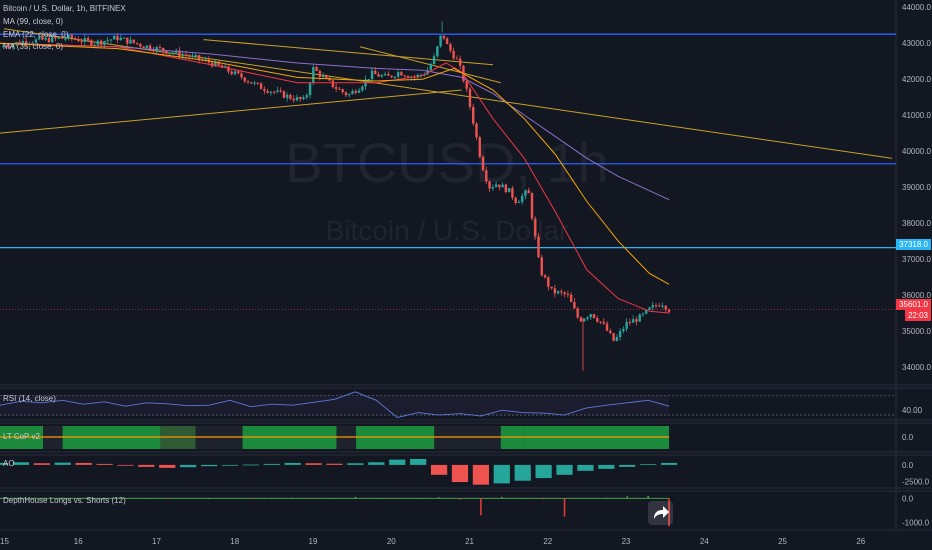  I want to click on y-tick-label: 42000.0, so click(916, 79).